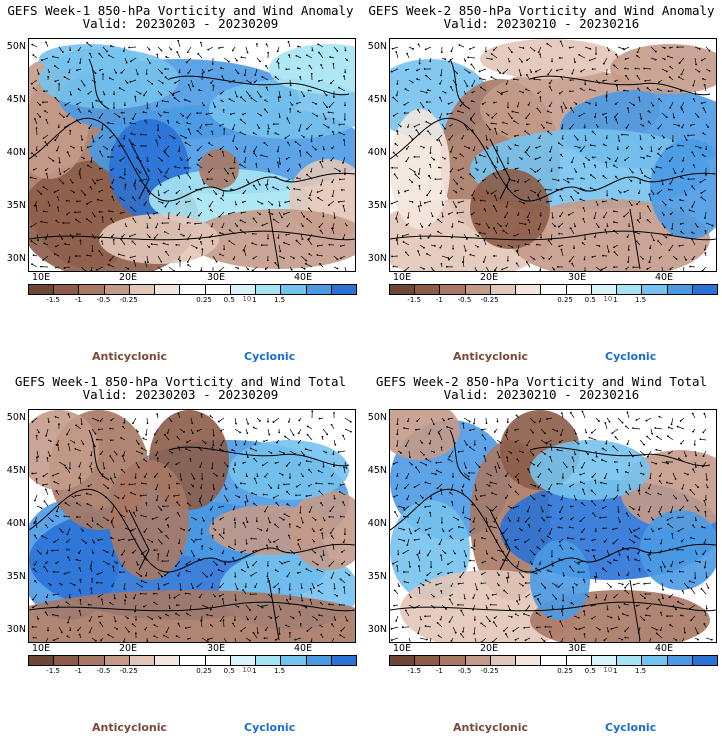 The image size is (722, 742). I want to click on colorbar-label: 1, so click(254, 300).